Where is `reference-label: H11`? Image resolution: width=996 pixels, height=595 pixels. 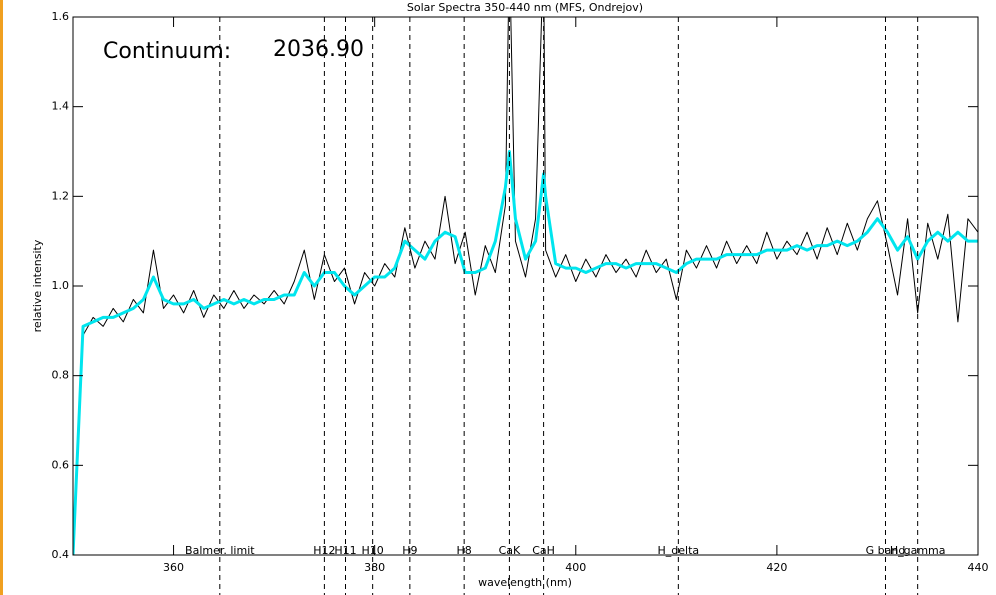 reference-label: H11 is located at coordinates (345, 550).